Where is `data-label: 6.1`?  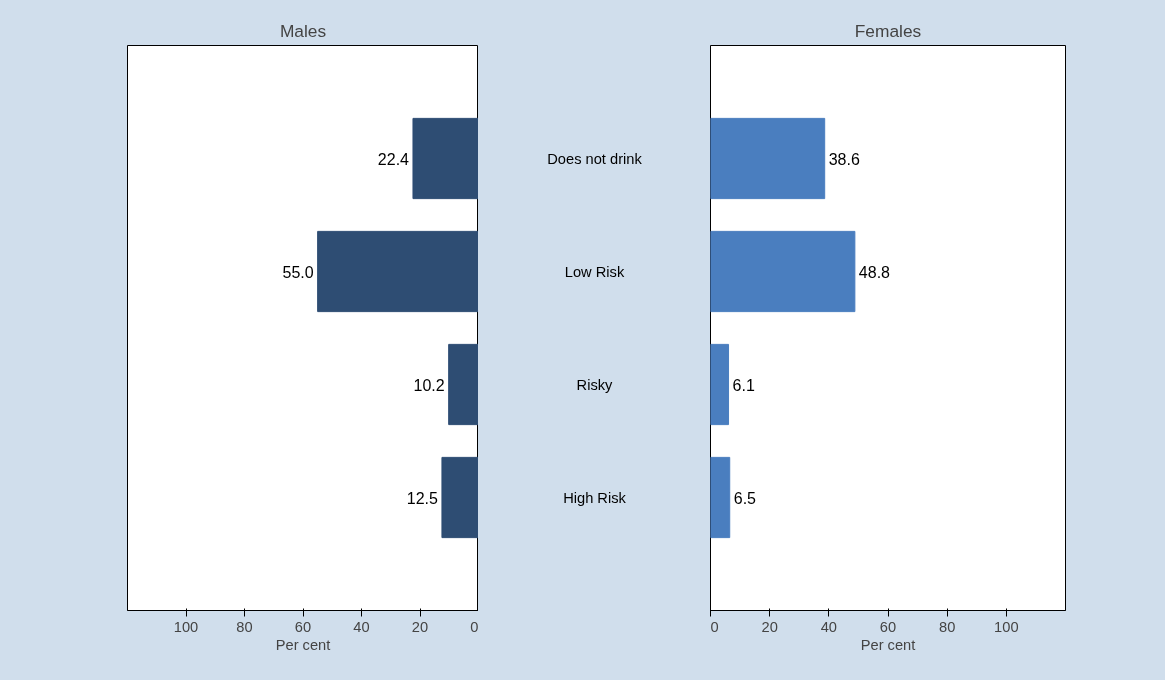
data-label: 6.1 is located at coordinates (743, 385).